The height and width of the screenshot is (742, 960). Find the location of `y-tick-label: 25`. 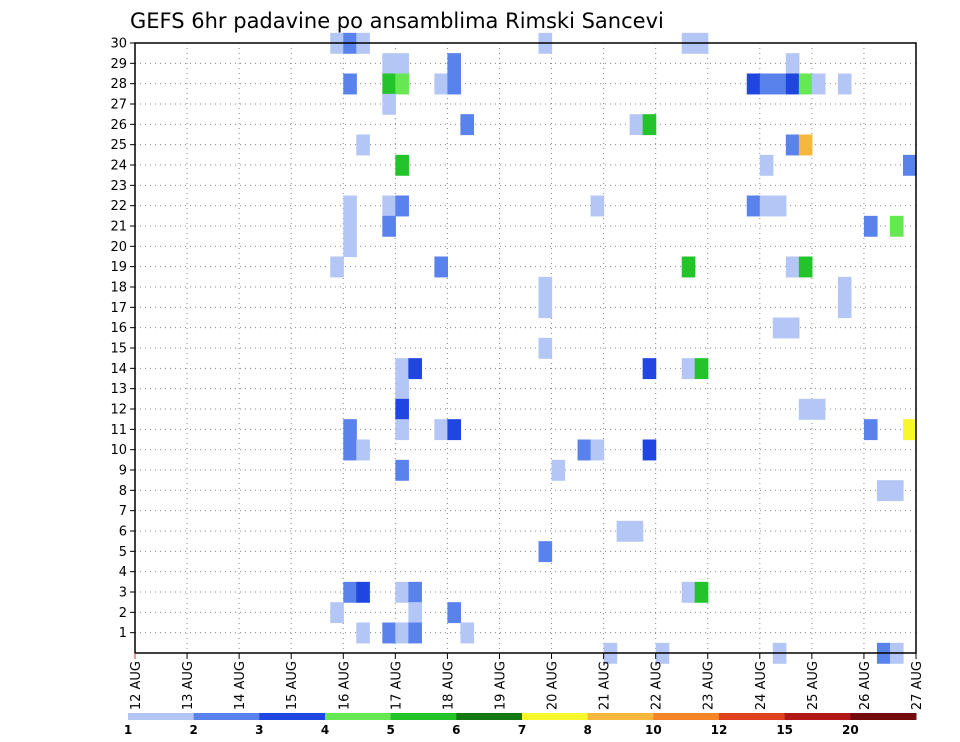

y-tick-label: 25 is located at coordinates (118, 145).